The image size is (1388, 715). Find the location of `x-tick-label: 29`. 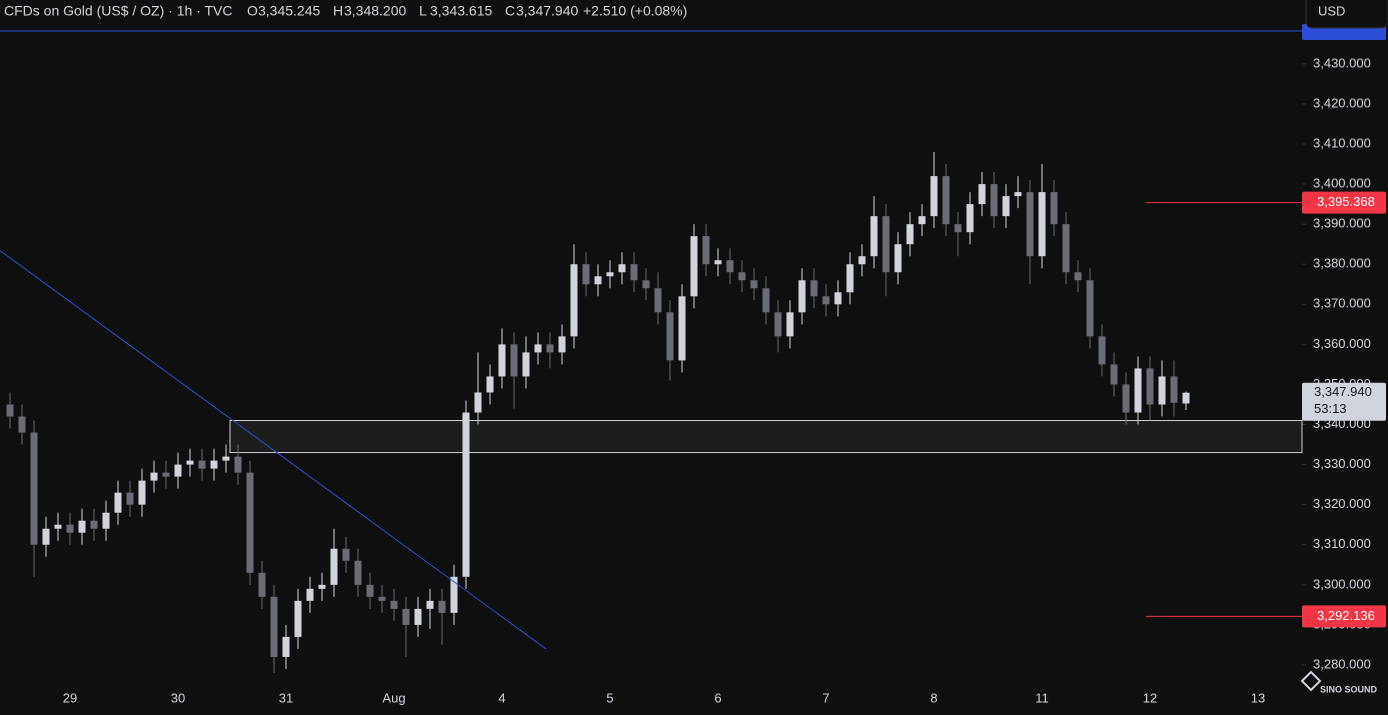

x-tick-label: 29 is located at coordinates (70, 697).